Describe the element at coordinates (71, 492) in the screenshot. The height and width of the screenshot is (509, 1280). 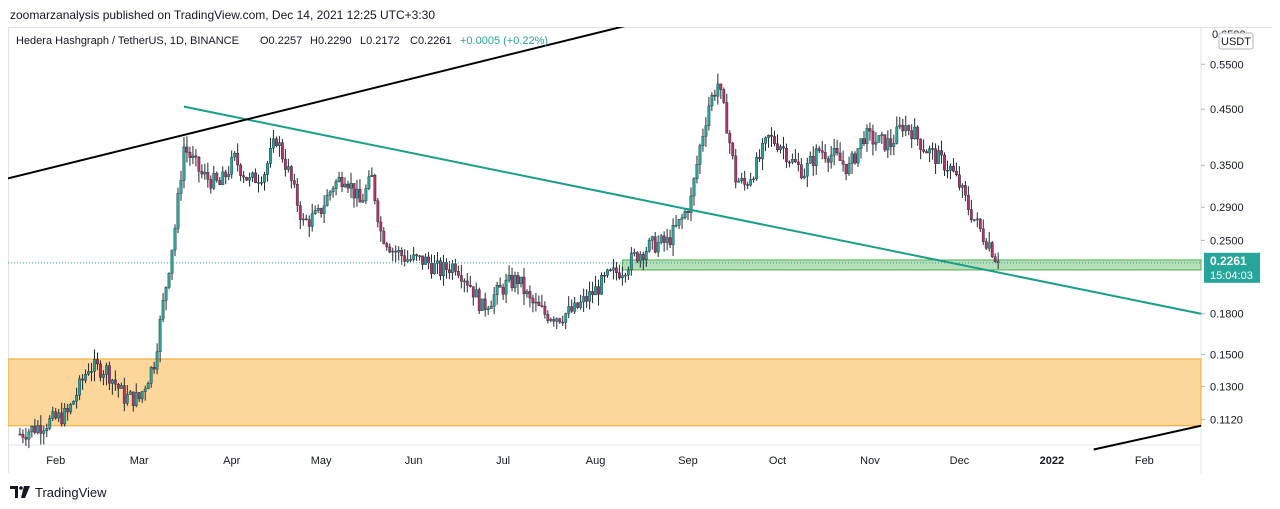
I see `tradingview-brand: TradingView` at that location.